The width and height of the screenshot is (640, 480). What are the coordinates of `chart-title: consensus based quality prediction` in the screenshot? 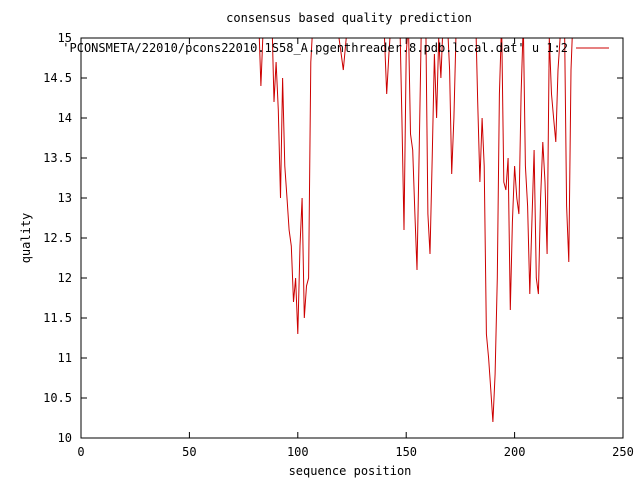 It's located at (349, 18).